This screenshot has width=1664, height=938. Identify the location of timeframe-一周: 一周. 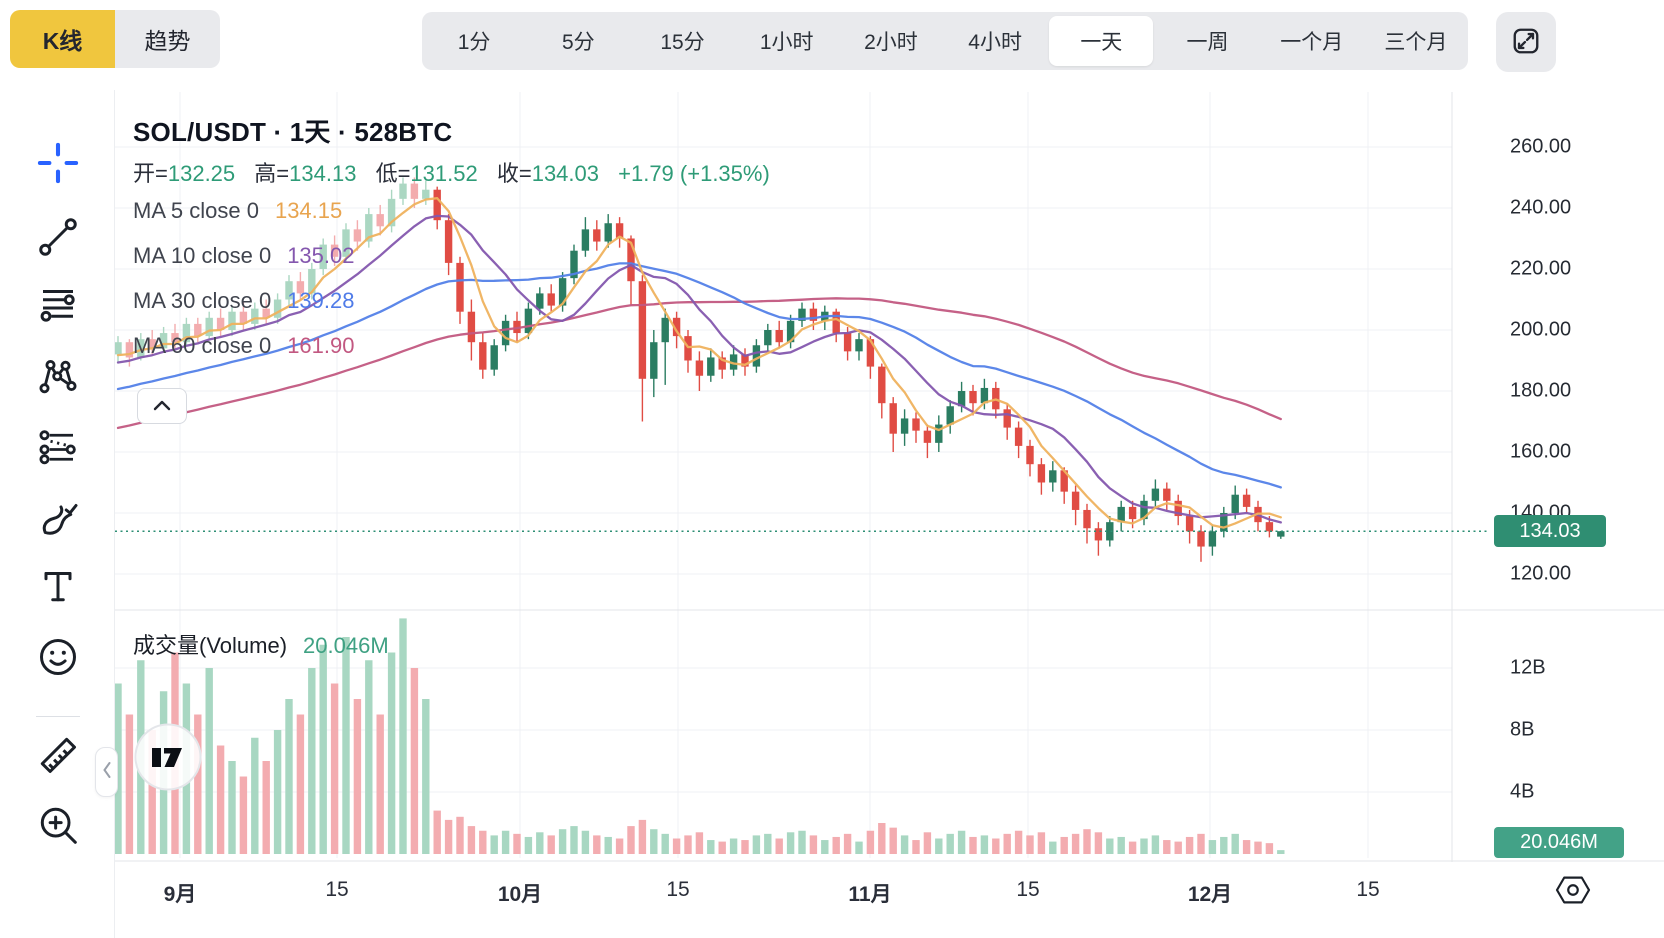
(1207, 42).